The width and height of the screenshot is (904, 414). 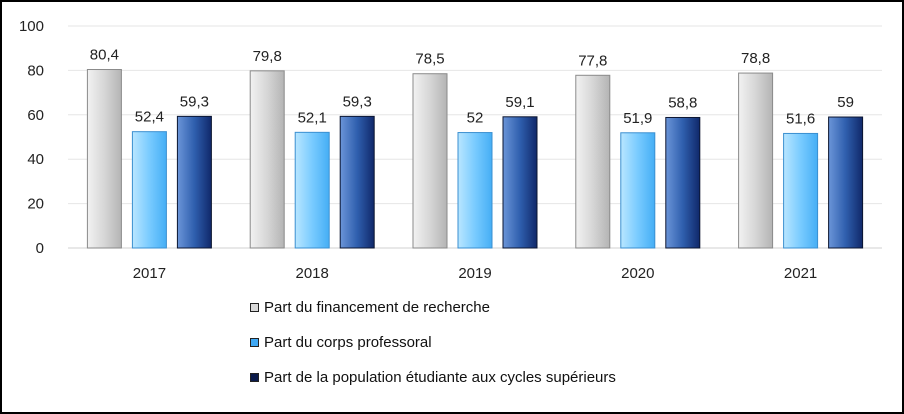 What do you see at coordinates (35, 159) in the screenshot?
I see `y-tick-label: 40` at bounding box center [35, 159].